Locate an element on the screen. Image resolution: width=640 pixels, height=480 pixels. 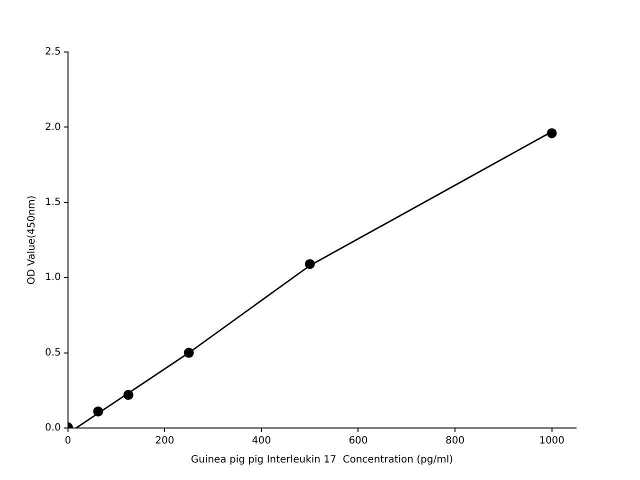
y-tick-label: 1.5 is located at coordinates (52, 202).